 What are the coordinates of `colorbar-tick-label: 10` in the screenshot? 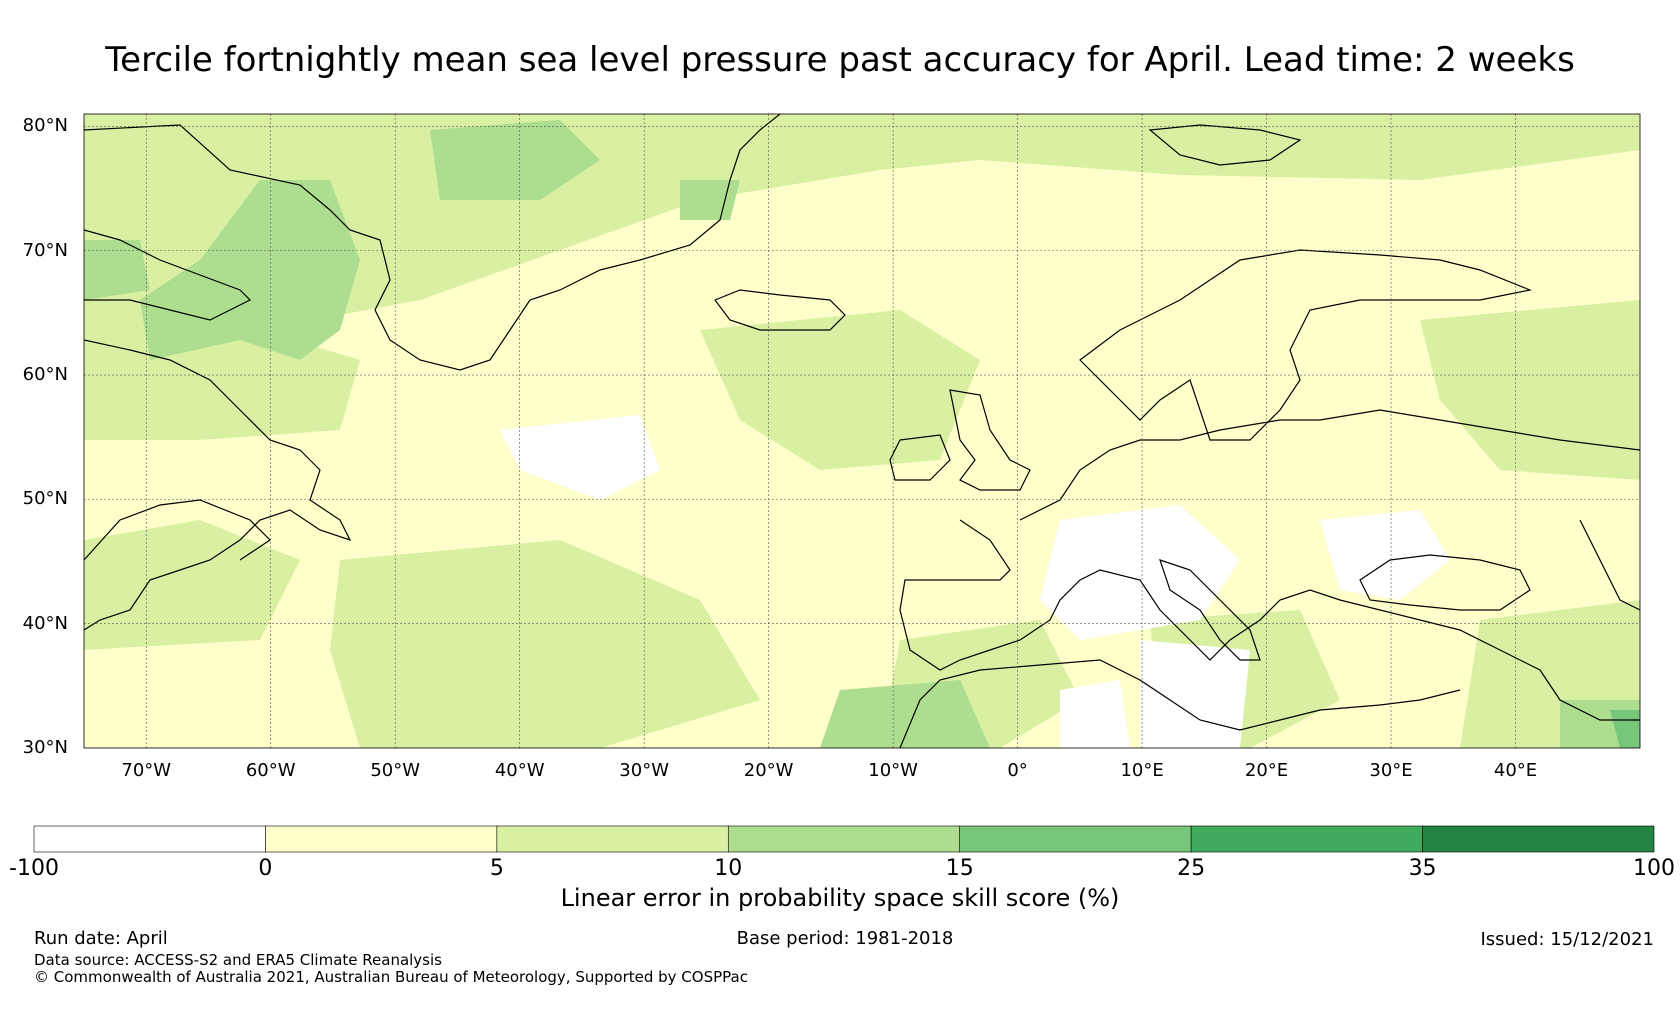 It's located at (728, 868).